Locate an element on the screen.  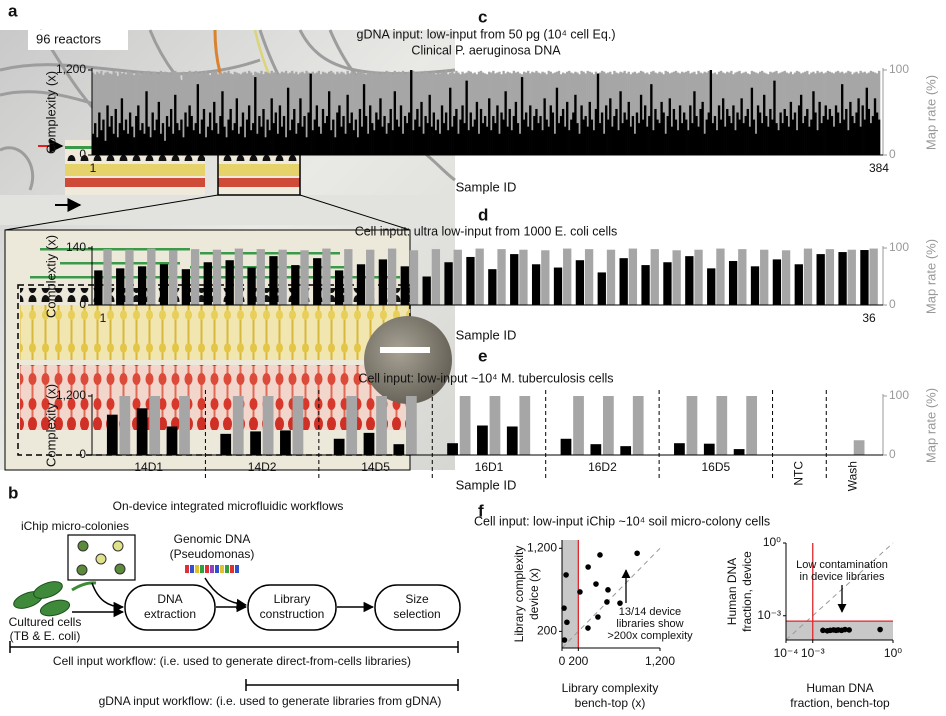
input-label: (TB & E. coli) is located at coordinates (45, 636).